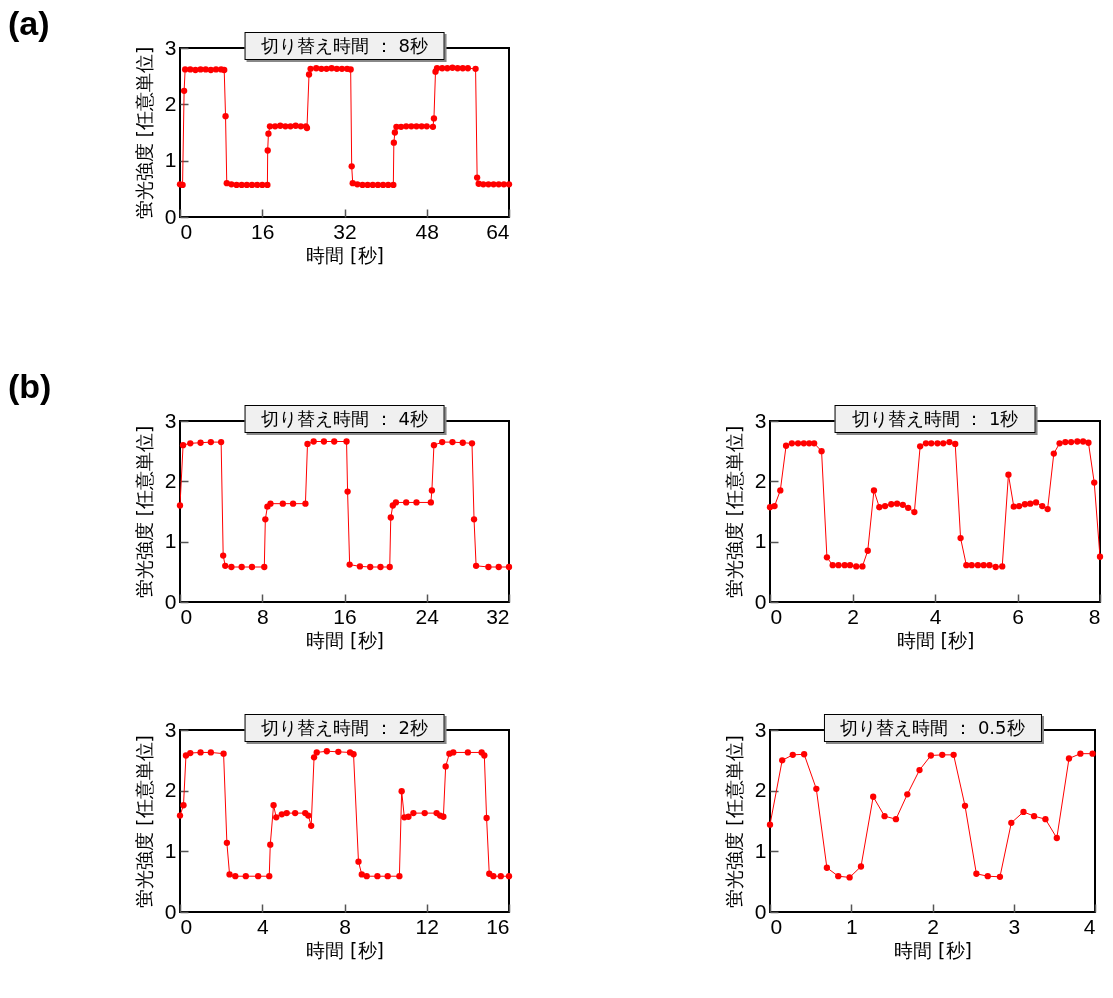 This screenshot has width=1113, height=998. What do you see at coordinates (498, 231) in the screenshot?
I see `x-tick-label: 64` at bounding box center [498, 231].